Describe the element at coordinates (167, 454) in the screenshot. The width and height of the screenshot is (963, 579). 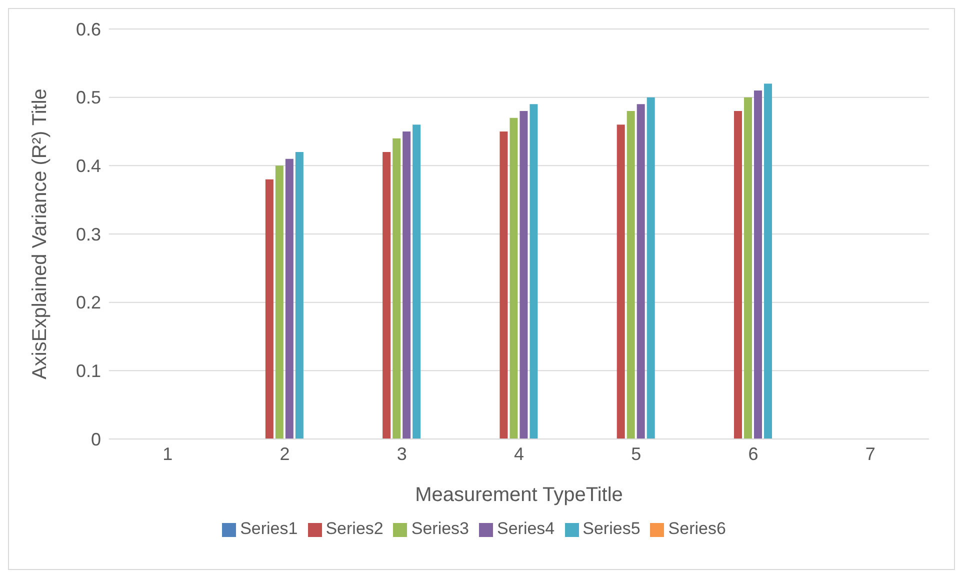
I see `x-tick-label: 1` at that location.